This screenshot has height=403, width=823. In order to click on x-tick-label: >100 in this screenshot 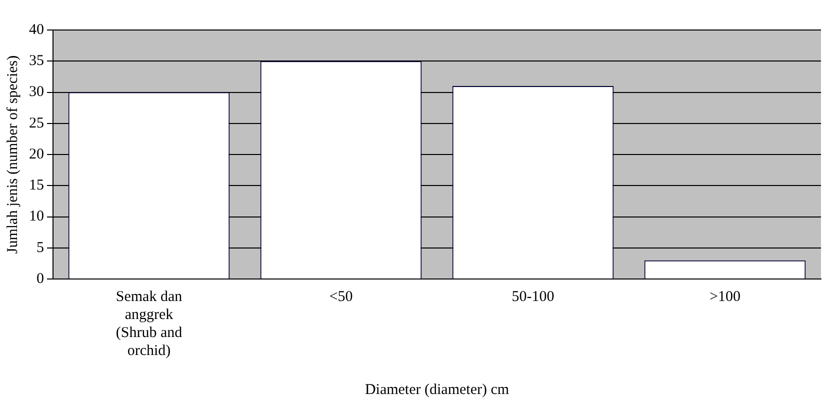, I will do `click(725, 296)`.